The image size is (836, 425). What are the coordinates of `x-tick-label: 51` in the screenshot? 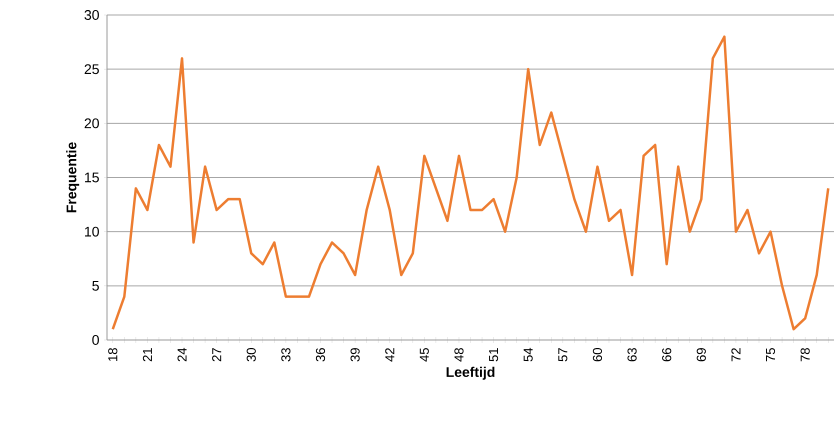 It's located at (493, 355).